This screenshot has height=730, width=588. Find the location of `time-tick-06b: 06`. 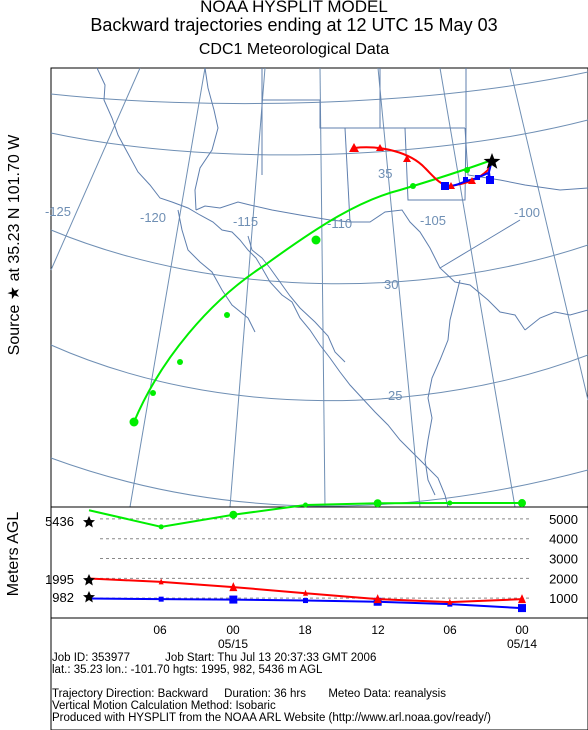

time-tick-06b: 06 is located at coordinates (450, 630).